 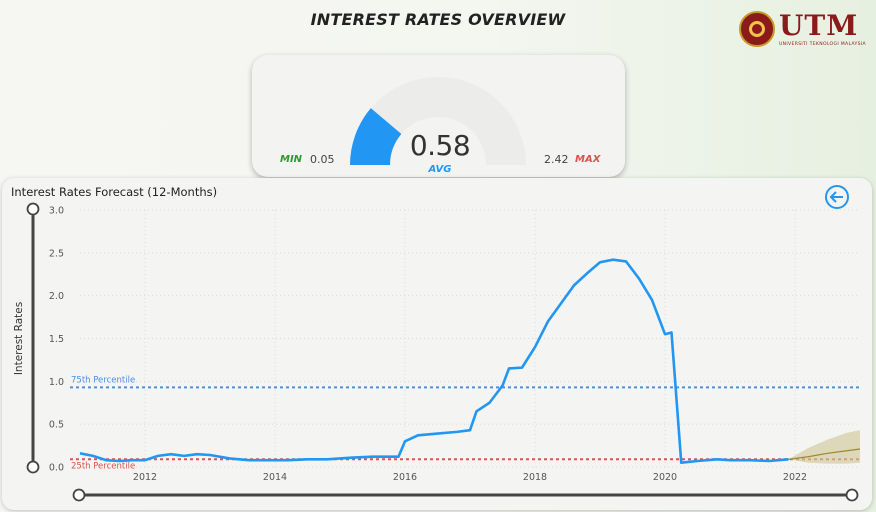 What do you see at coordinates (275, 477) in the screenshot?
I see `x-tick-label: 2014` at bounding box center [275, 477].